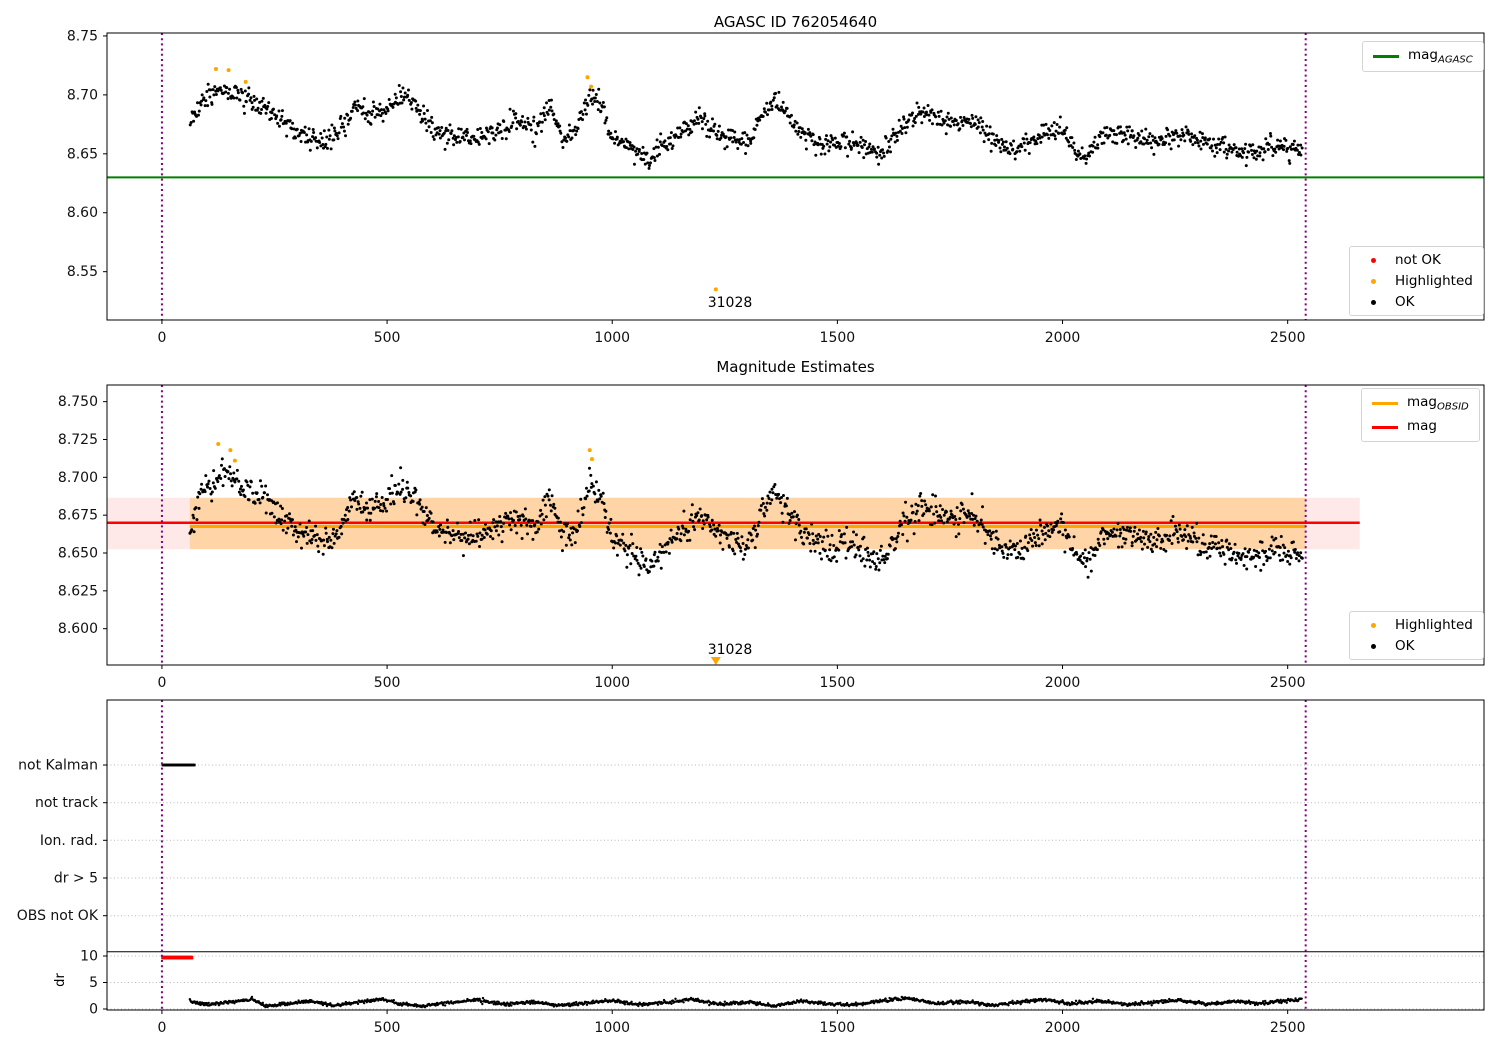 The height and width of the screenshot is (1050, 1500). Describe the element at coordinates (612, 338) in the screenshot. I see `x-tick-label: 1000` at that location.